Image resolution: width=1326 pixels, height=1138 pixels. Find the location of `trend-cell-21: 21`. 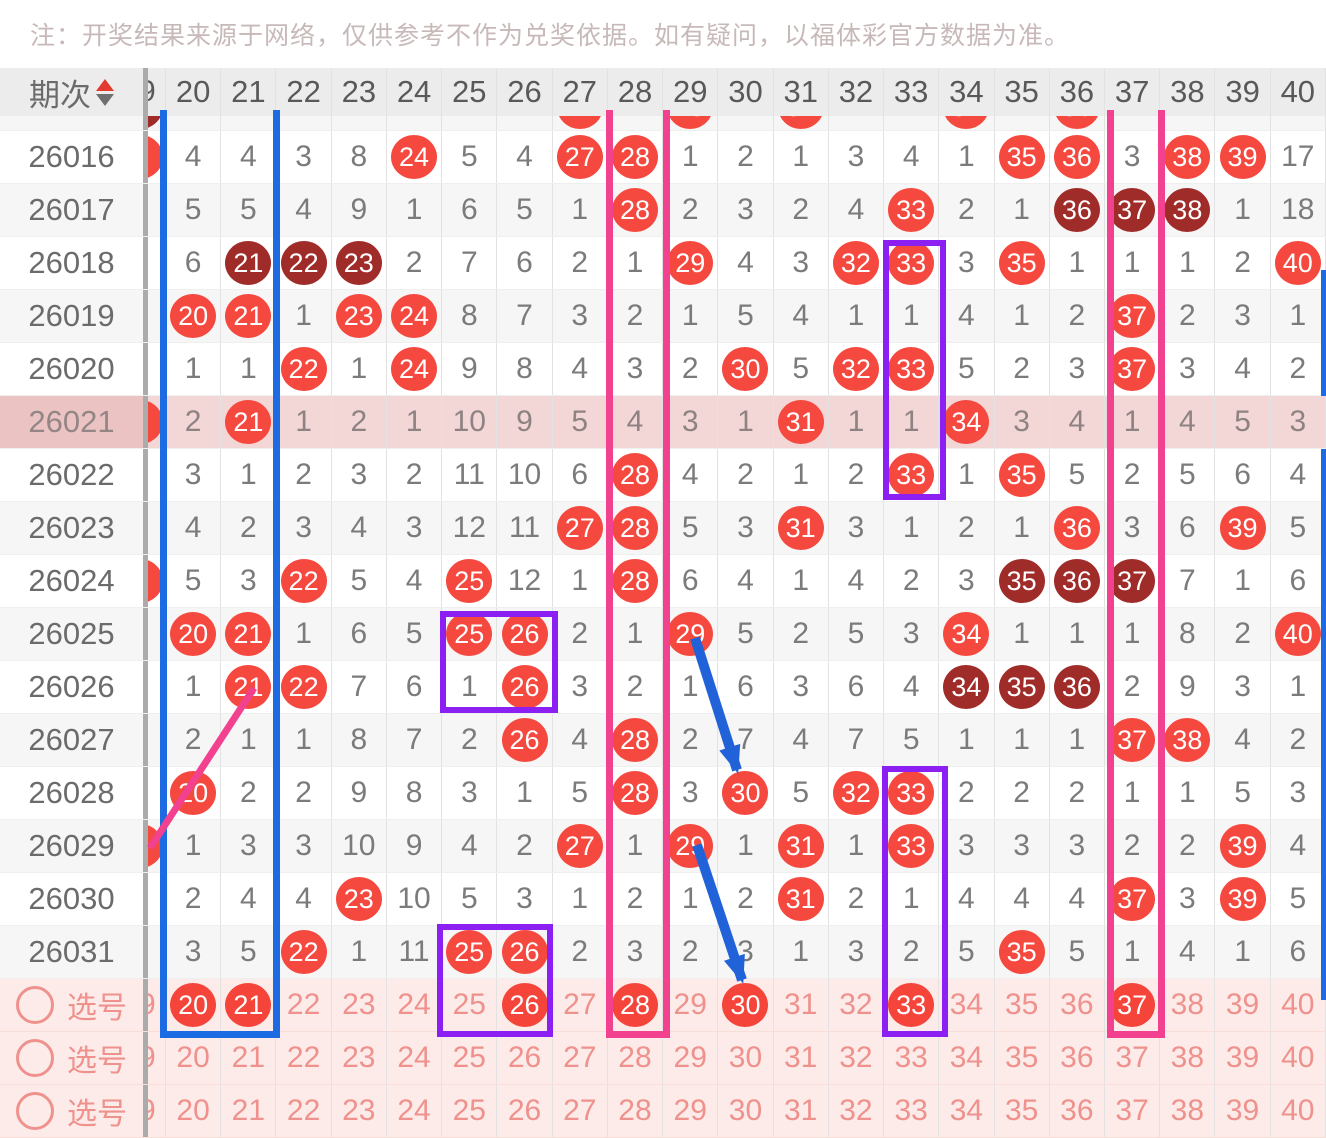

trend-cell-21: 21 is located at coordinates (249, 422).